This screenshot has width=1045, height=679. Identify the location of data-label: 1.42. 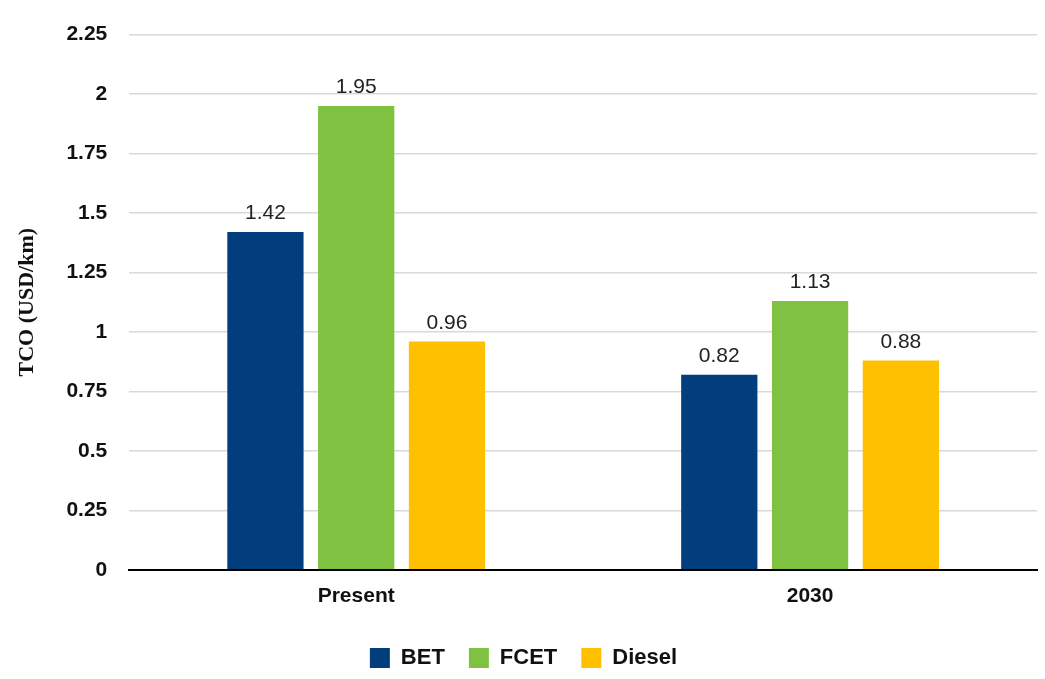
(265, 212).